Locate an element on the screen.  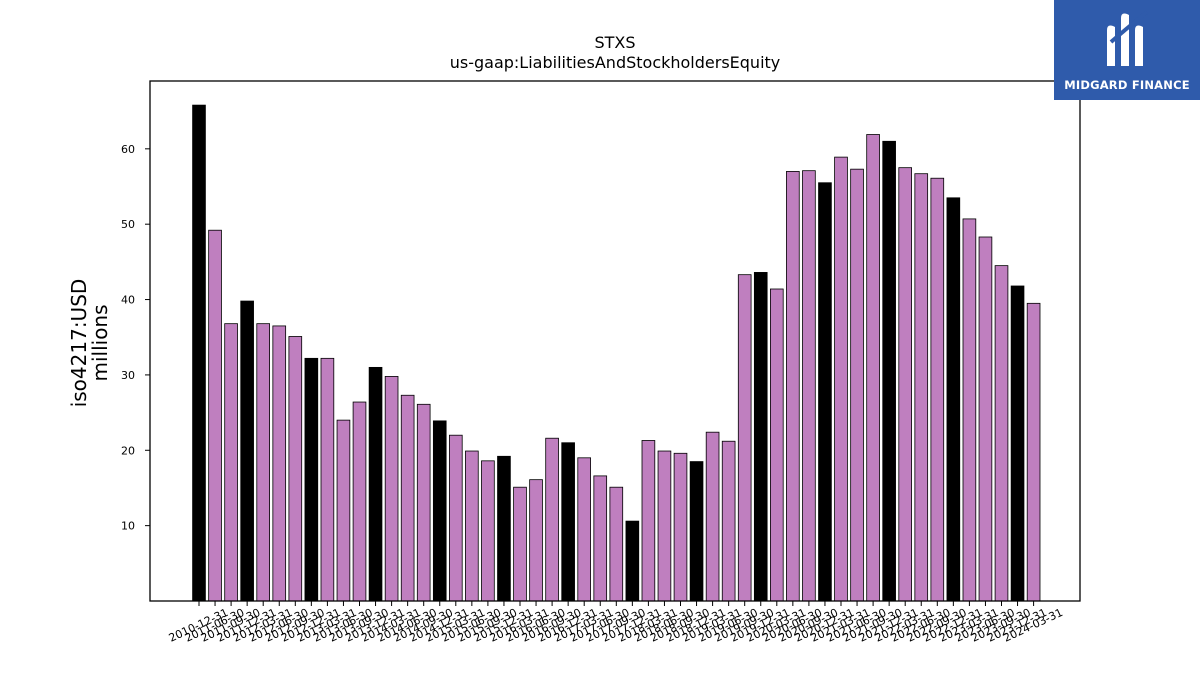
chart-subtitle: us-gaap:LiabilitiesAndStockholdersEquity is located at coordinates (615, 62).